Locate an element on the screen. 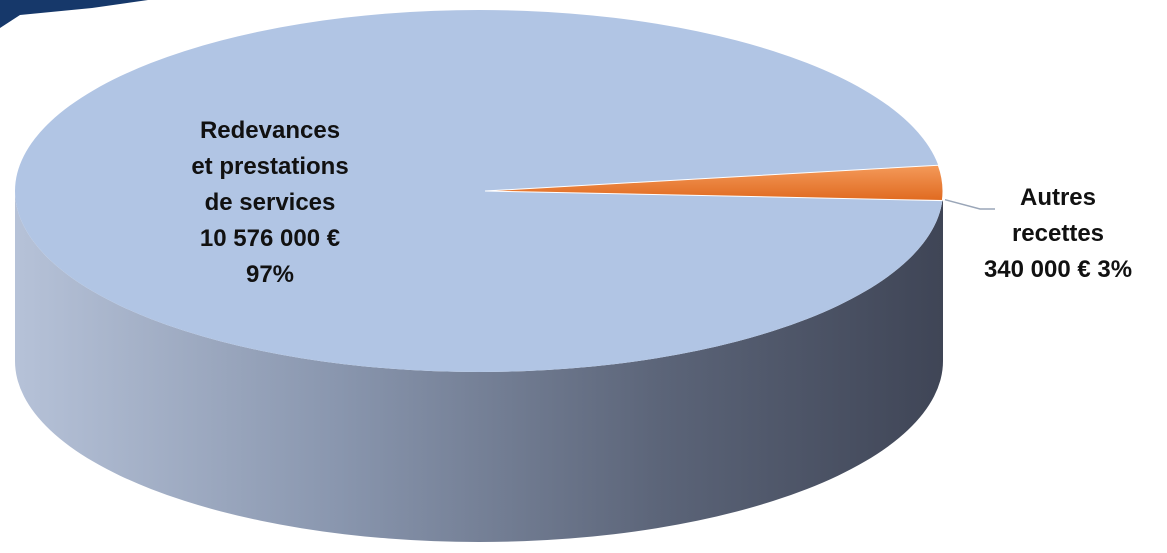  leader-line-autres is located at coordinates (969, 204).